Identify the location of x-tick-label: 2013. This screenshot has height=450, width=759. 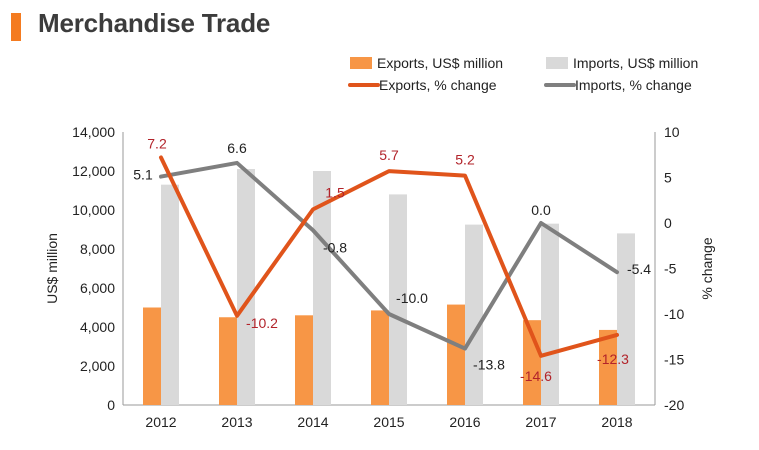
(236, 422).